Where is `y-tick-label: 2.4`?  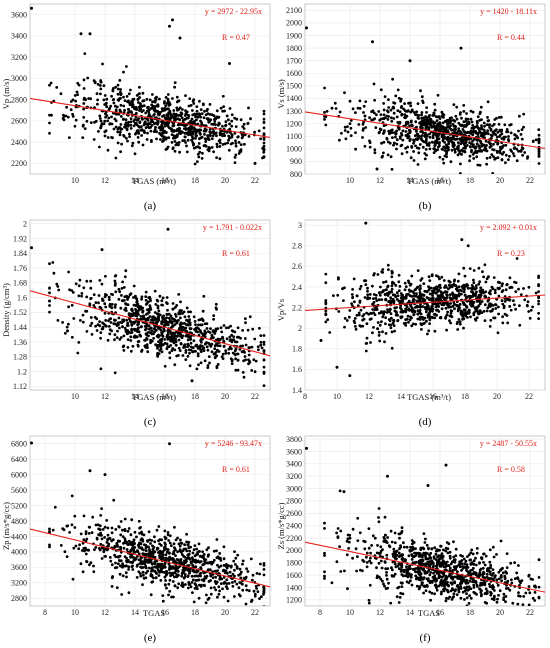
y-tick-label: 2.4 is located at coordinates (297, 287).